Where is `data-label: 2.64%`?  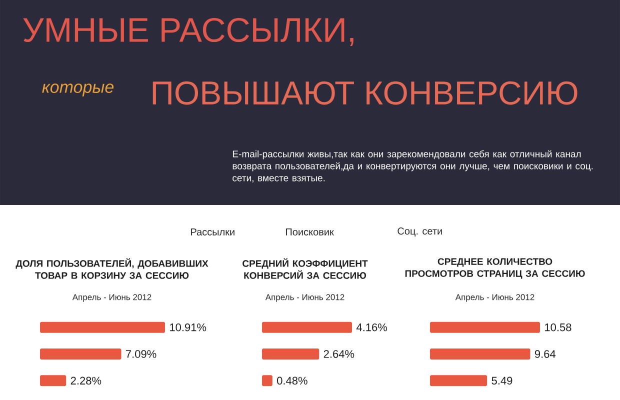 data-label: 2.64% is located at coordinates (339, 354).